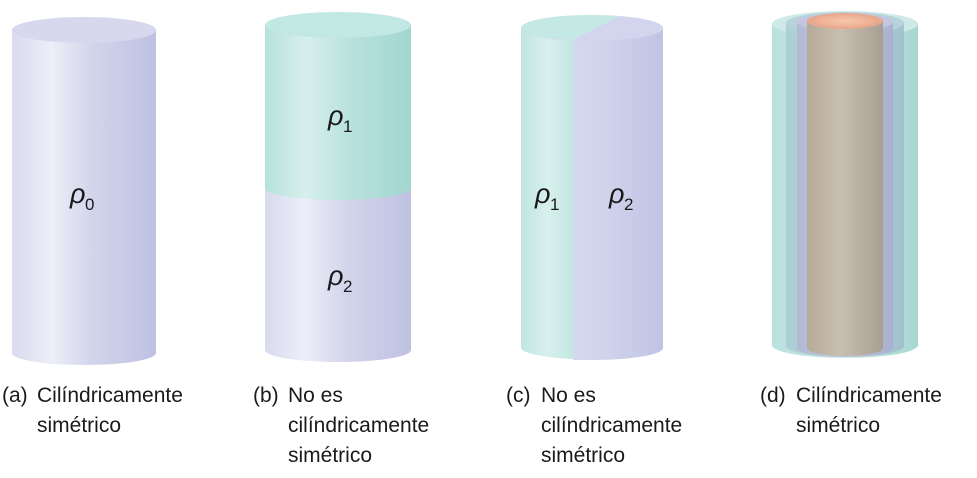 This screenshot has height=478, width=977. Describe the element at coordinates (15, 395) in the screenshot. I see `caption-tag: (a)` at that location.